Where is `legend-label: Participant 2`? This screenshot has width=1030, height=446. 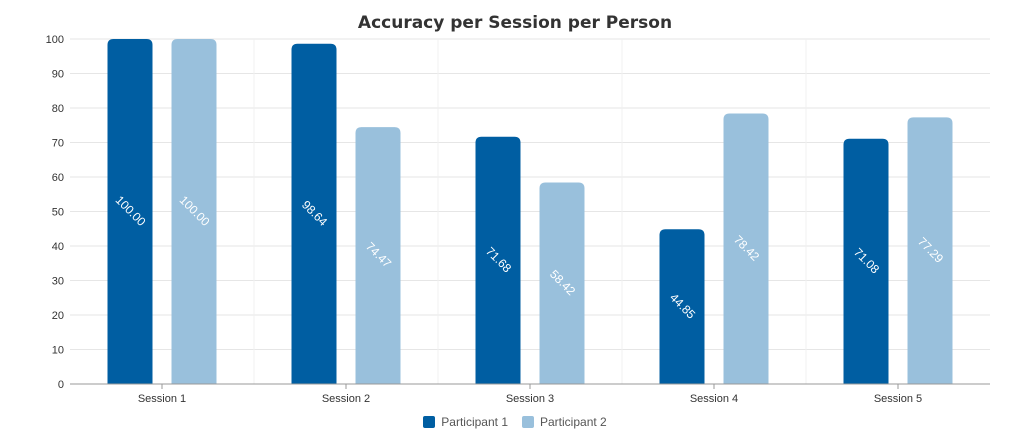
legend-label: Participant 2 is located at coordinates (573, 422).